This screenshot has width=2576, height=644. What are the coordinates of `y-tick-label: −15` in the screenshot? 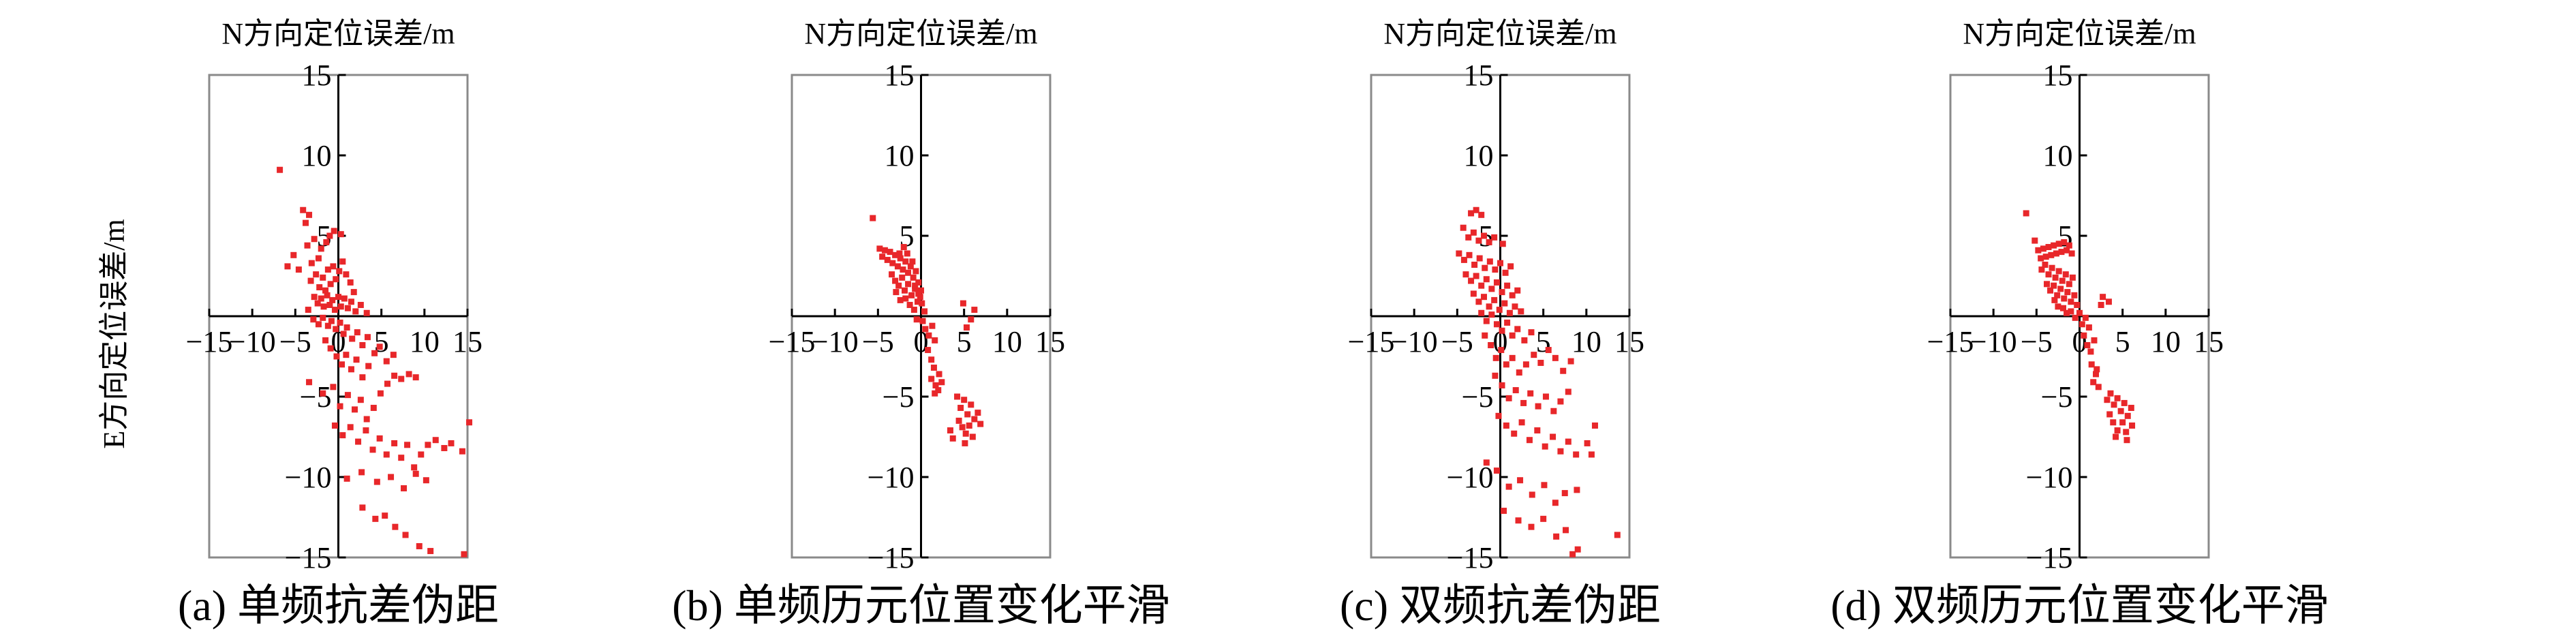 It's located at (308, 557).